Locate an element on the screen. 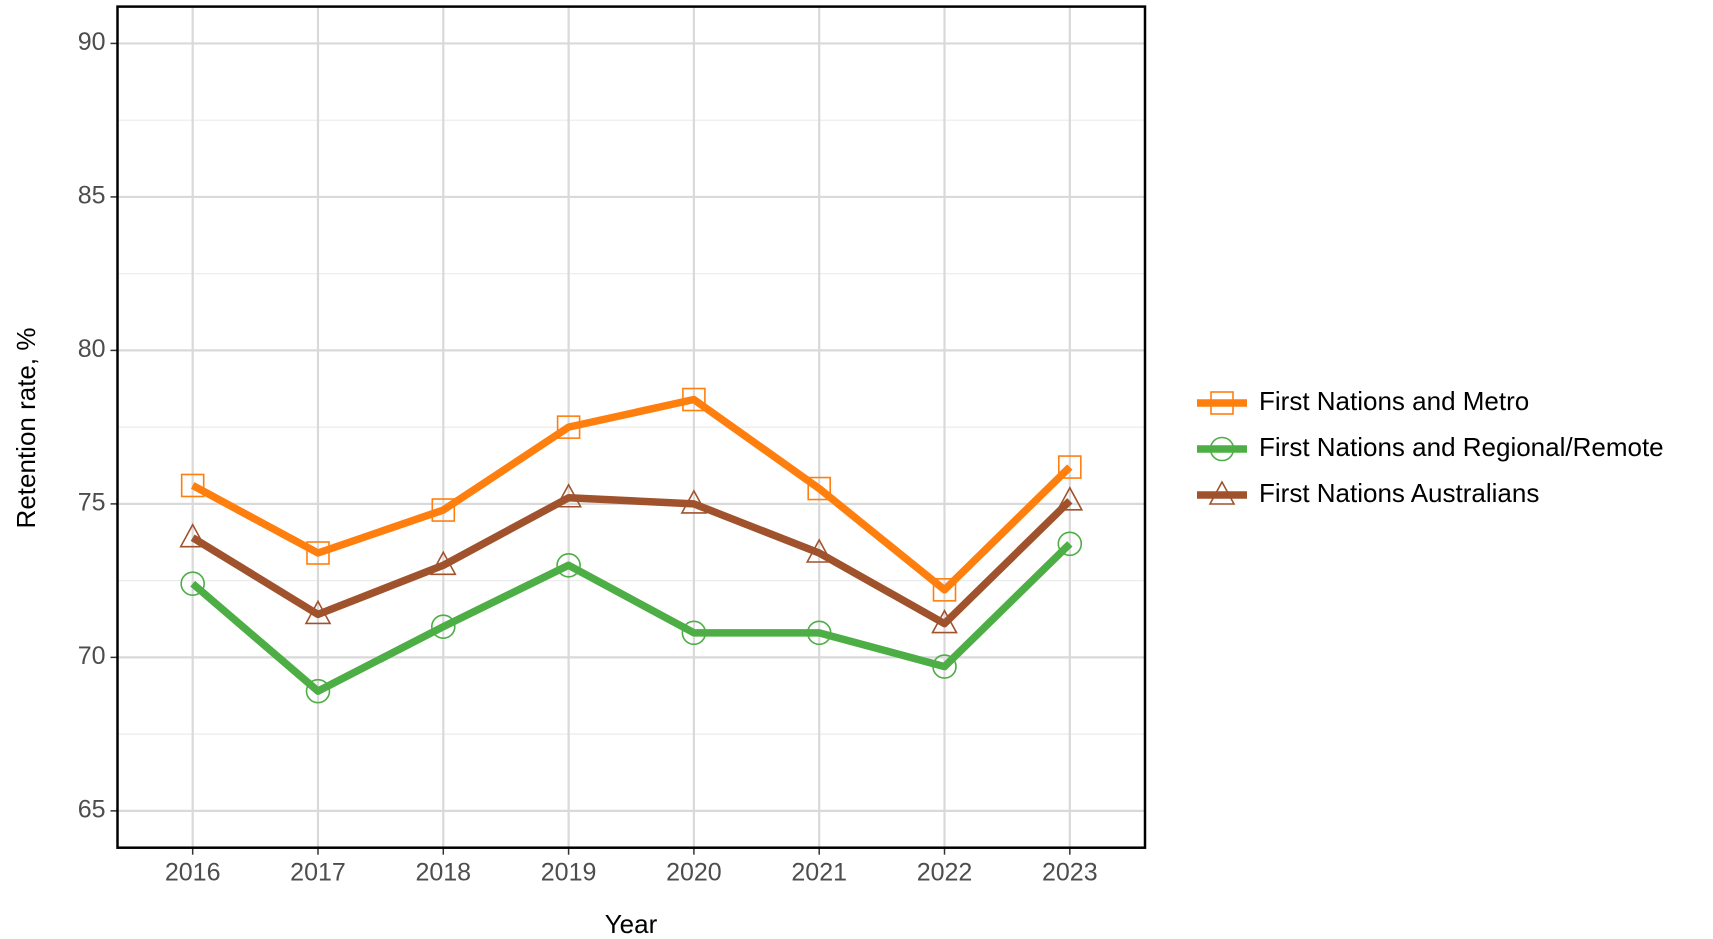 The height and width of the screenshot is (939, 1713). y-tick-label: 70 is located at coordinates (92, 656).